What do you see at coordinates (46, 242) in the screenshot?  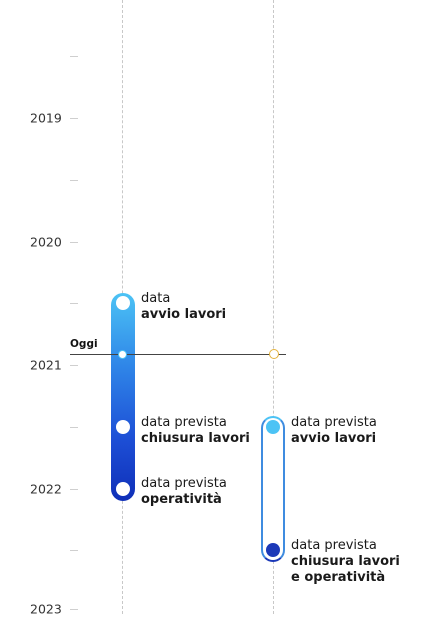 I see `year-label-2020: 2020` at bounding box center [46, 242].